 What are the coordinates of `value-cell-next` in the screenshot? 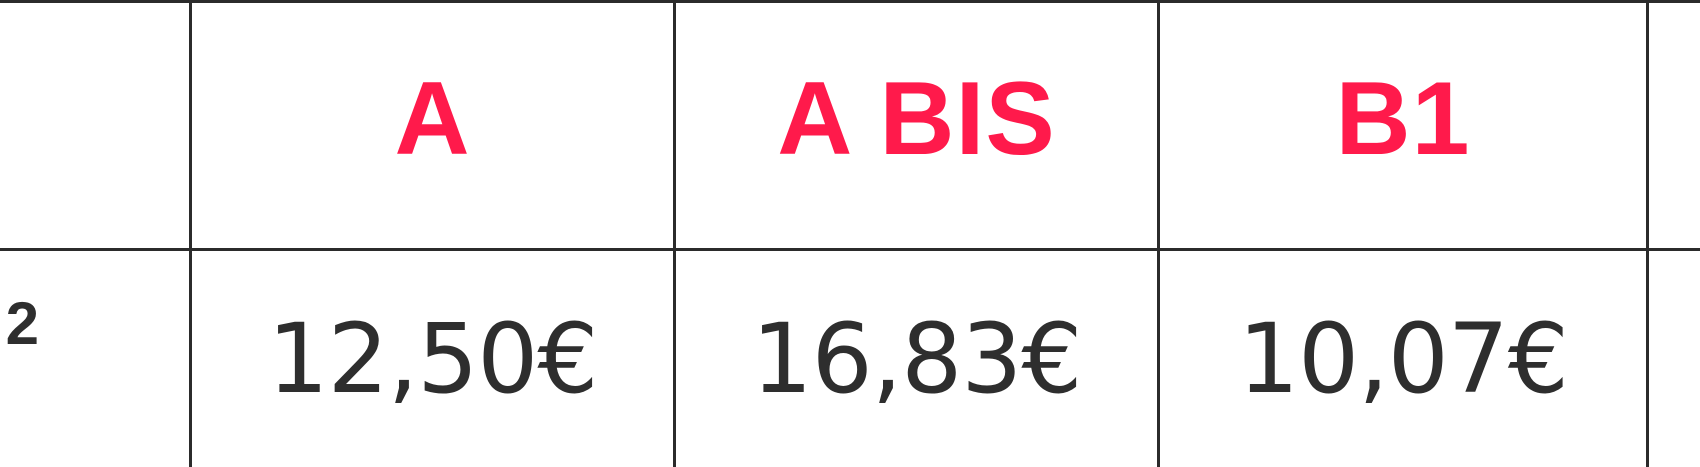 It's located at (1674, 359).